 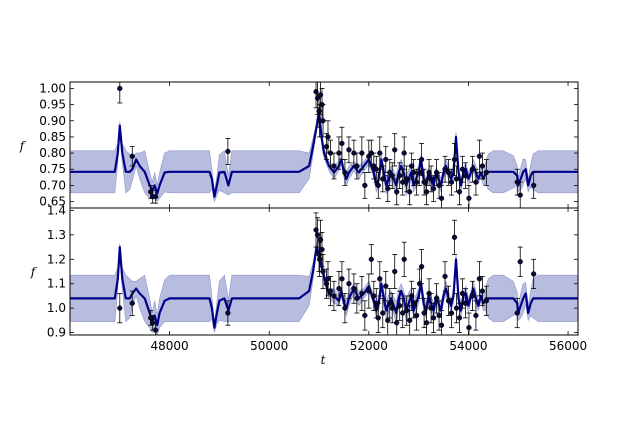 I want to click on y-tick-label: 0.65, so click(x=52, y=202).